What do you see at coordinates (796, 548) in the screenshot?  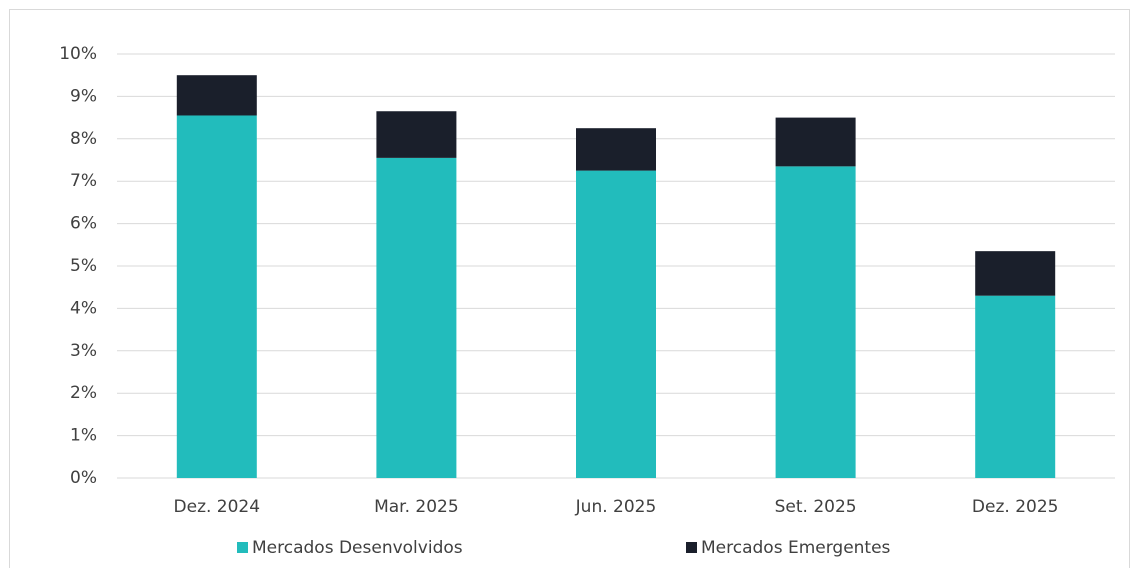 I see `legend-label: Mercados Emergentes` at bounding box center [796, 548].